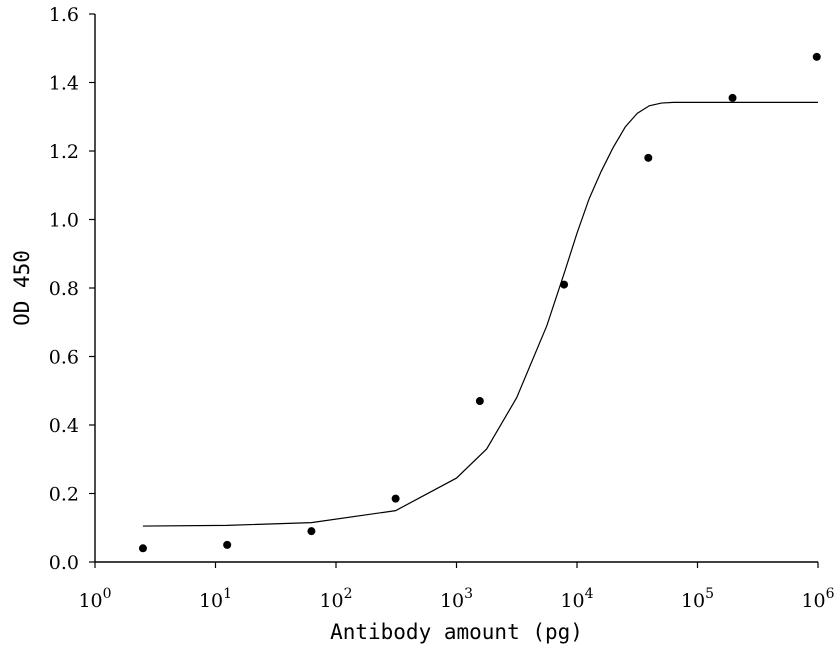 This screenshot has width=838, height=649. Describe the element at coordinates (64, 84) in the screenshot. I see `y-tick-label: 1.4` at that location.